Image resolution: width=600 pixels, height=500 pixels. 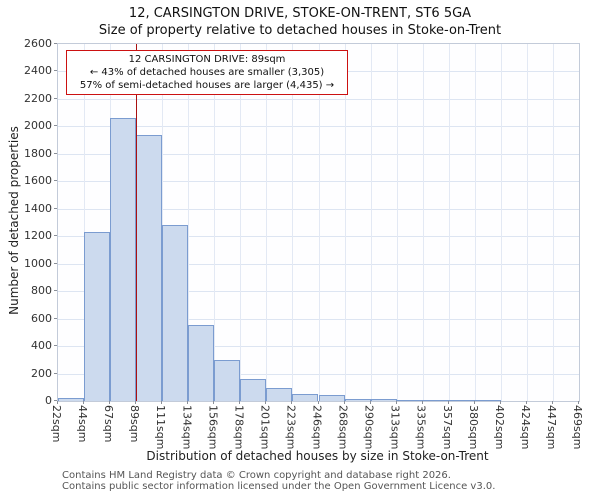 I want to click on x-tick-label: 380sqm, so click(x=473, y=427).